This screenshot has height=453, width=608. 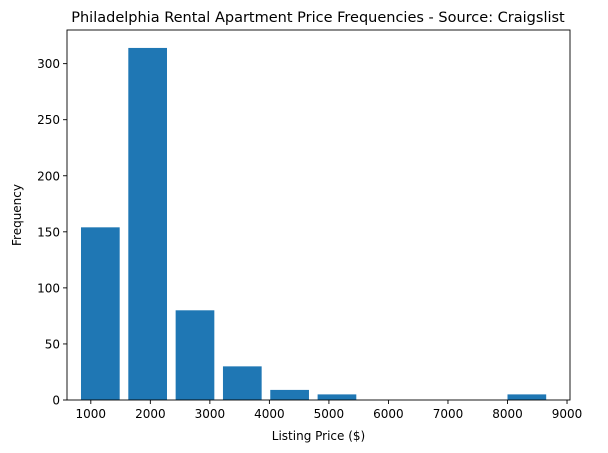 What do you see at coordinates (48, 120) in the screenshot?
I see `y-tick-label: 250` at bounding box center [48, 120].